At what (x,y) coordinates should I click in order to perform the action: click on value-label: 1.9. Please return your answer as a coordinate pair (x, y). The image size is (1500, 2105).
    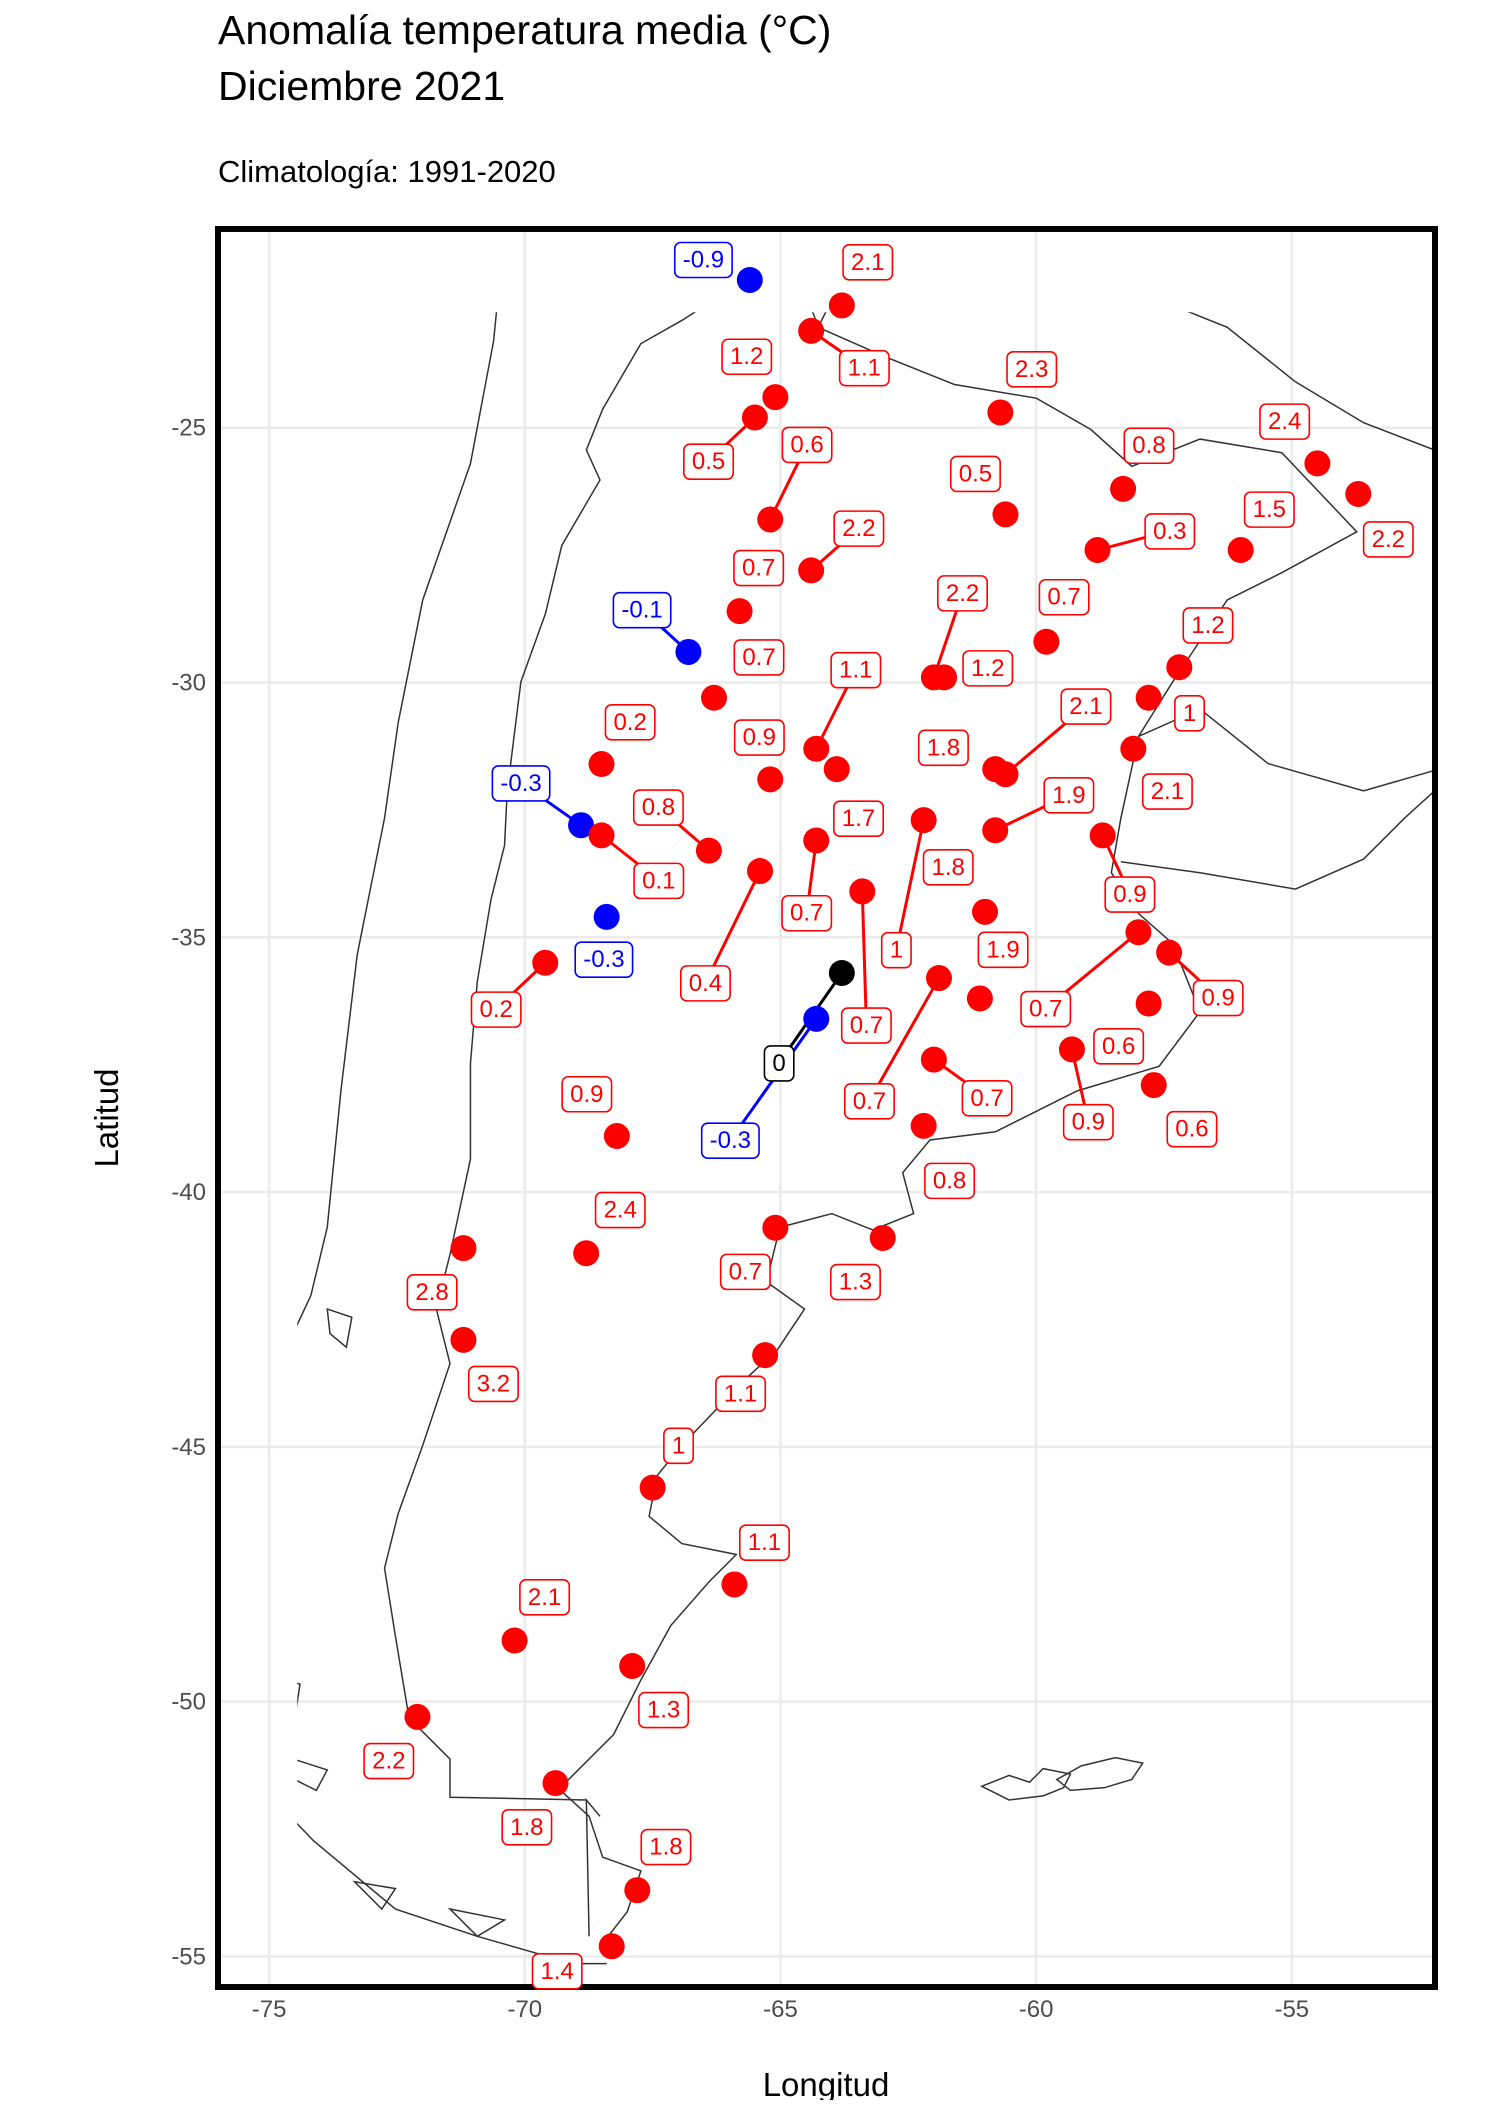
    Looking at the image, I should click on (1003, 950).